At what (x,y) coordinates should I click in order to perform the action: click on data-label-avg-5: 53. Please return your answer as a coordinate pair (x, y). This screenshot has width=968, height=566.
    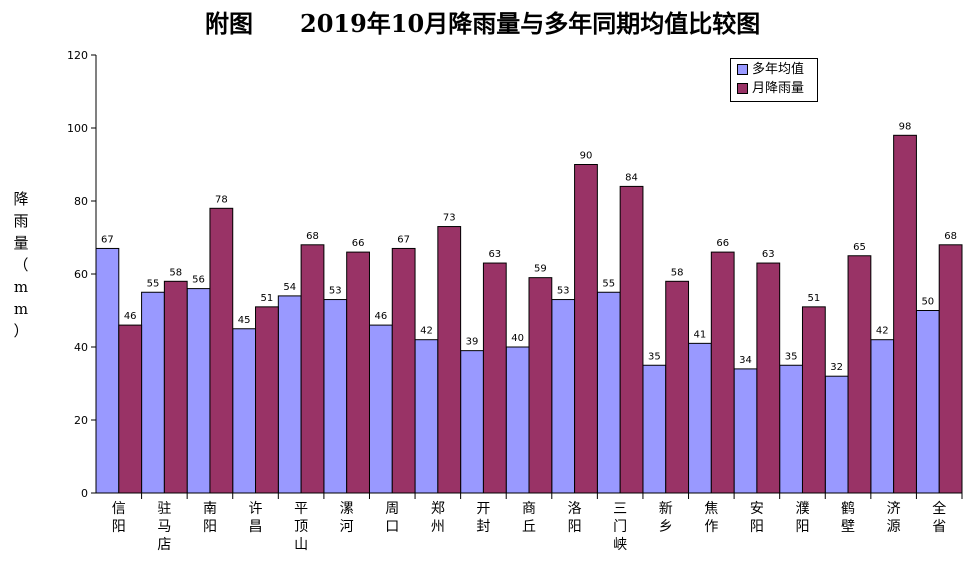
    Looking at the image, I should click on (335, 291).